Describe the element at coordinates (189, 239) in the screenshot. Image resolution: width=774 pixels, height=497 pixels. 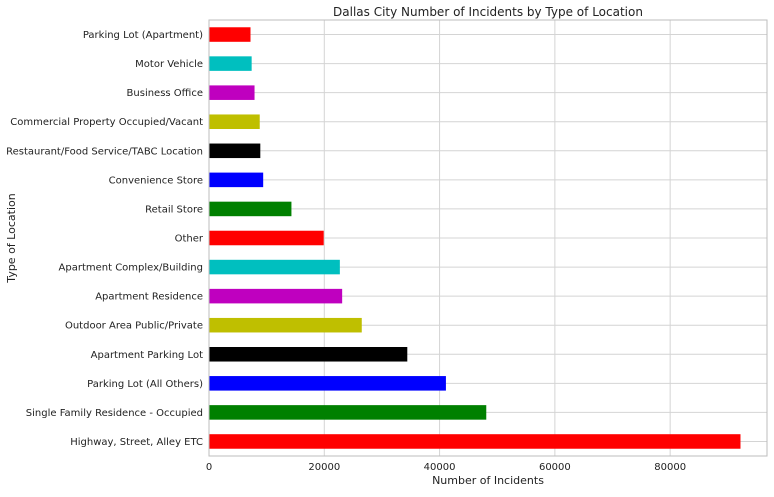
I see `y-tick-label: Other` at that location.